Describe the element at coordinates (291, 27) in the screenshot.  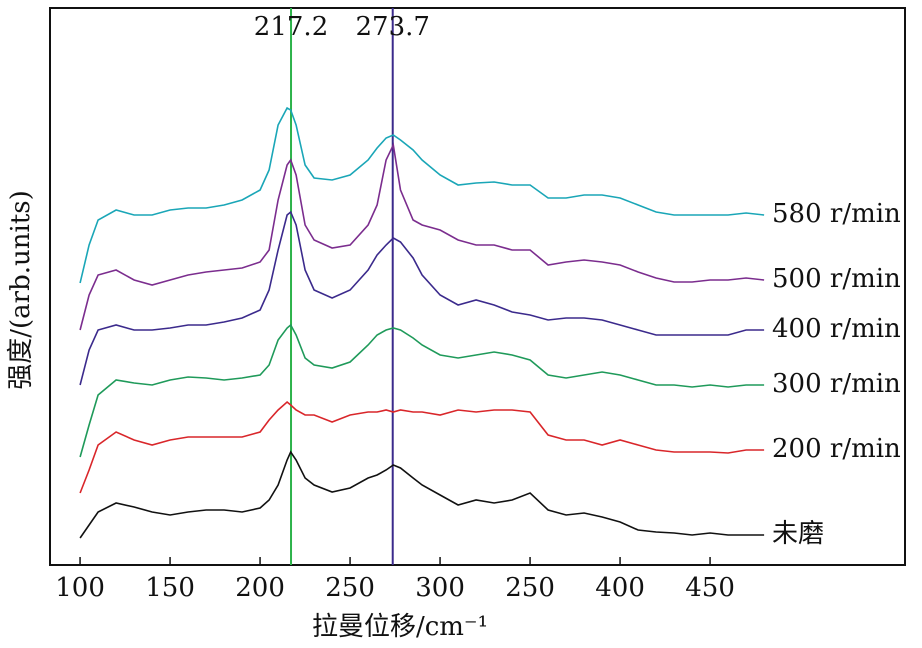
I see `marker-label: 217.2` at that location.